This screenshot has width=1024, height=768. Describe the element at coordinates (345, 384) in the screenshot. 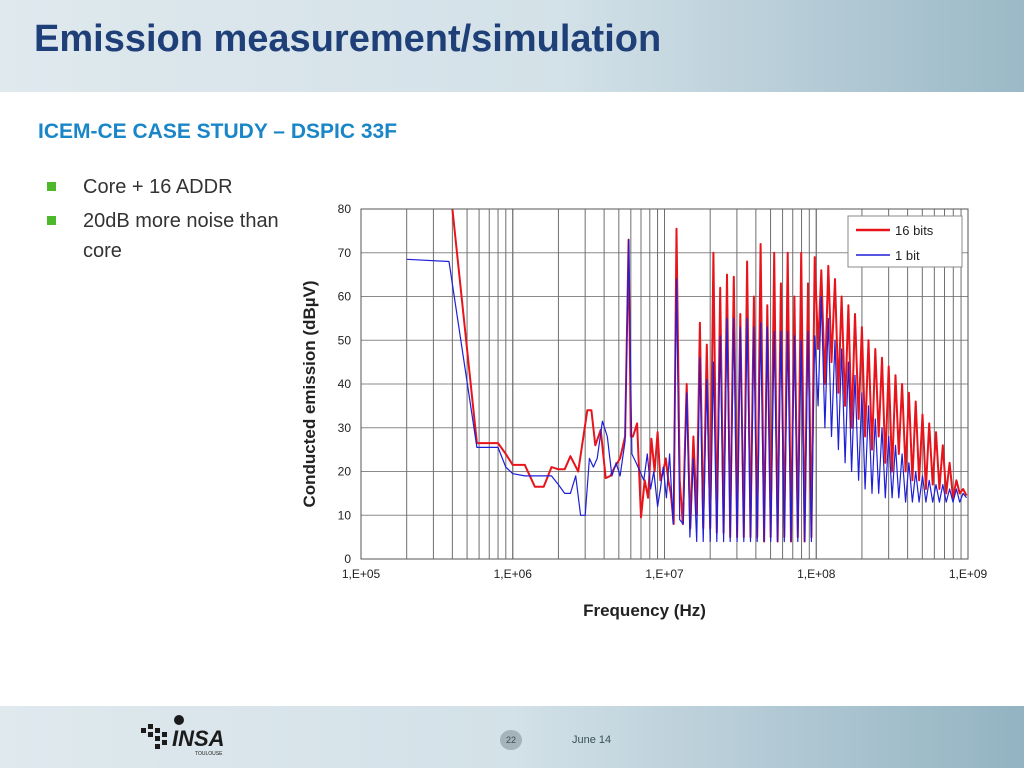

I see `y-tick-label: 40` at that location.